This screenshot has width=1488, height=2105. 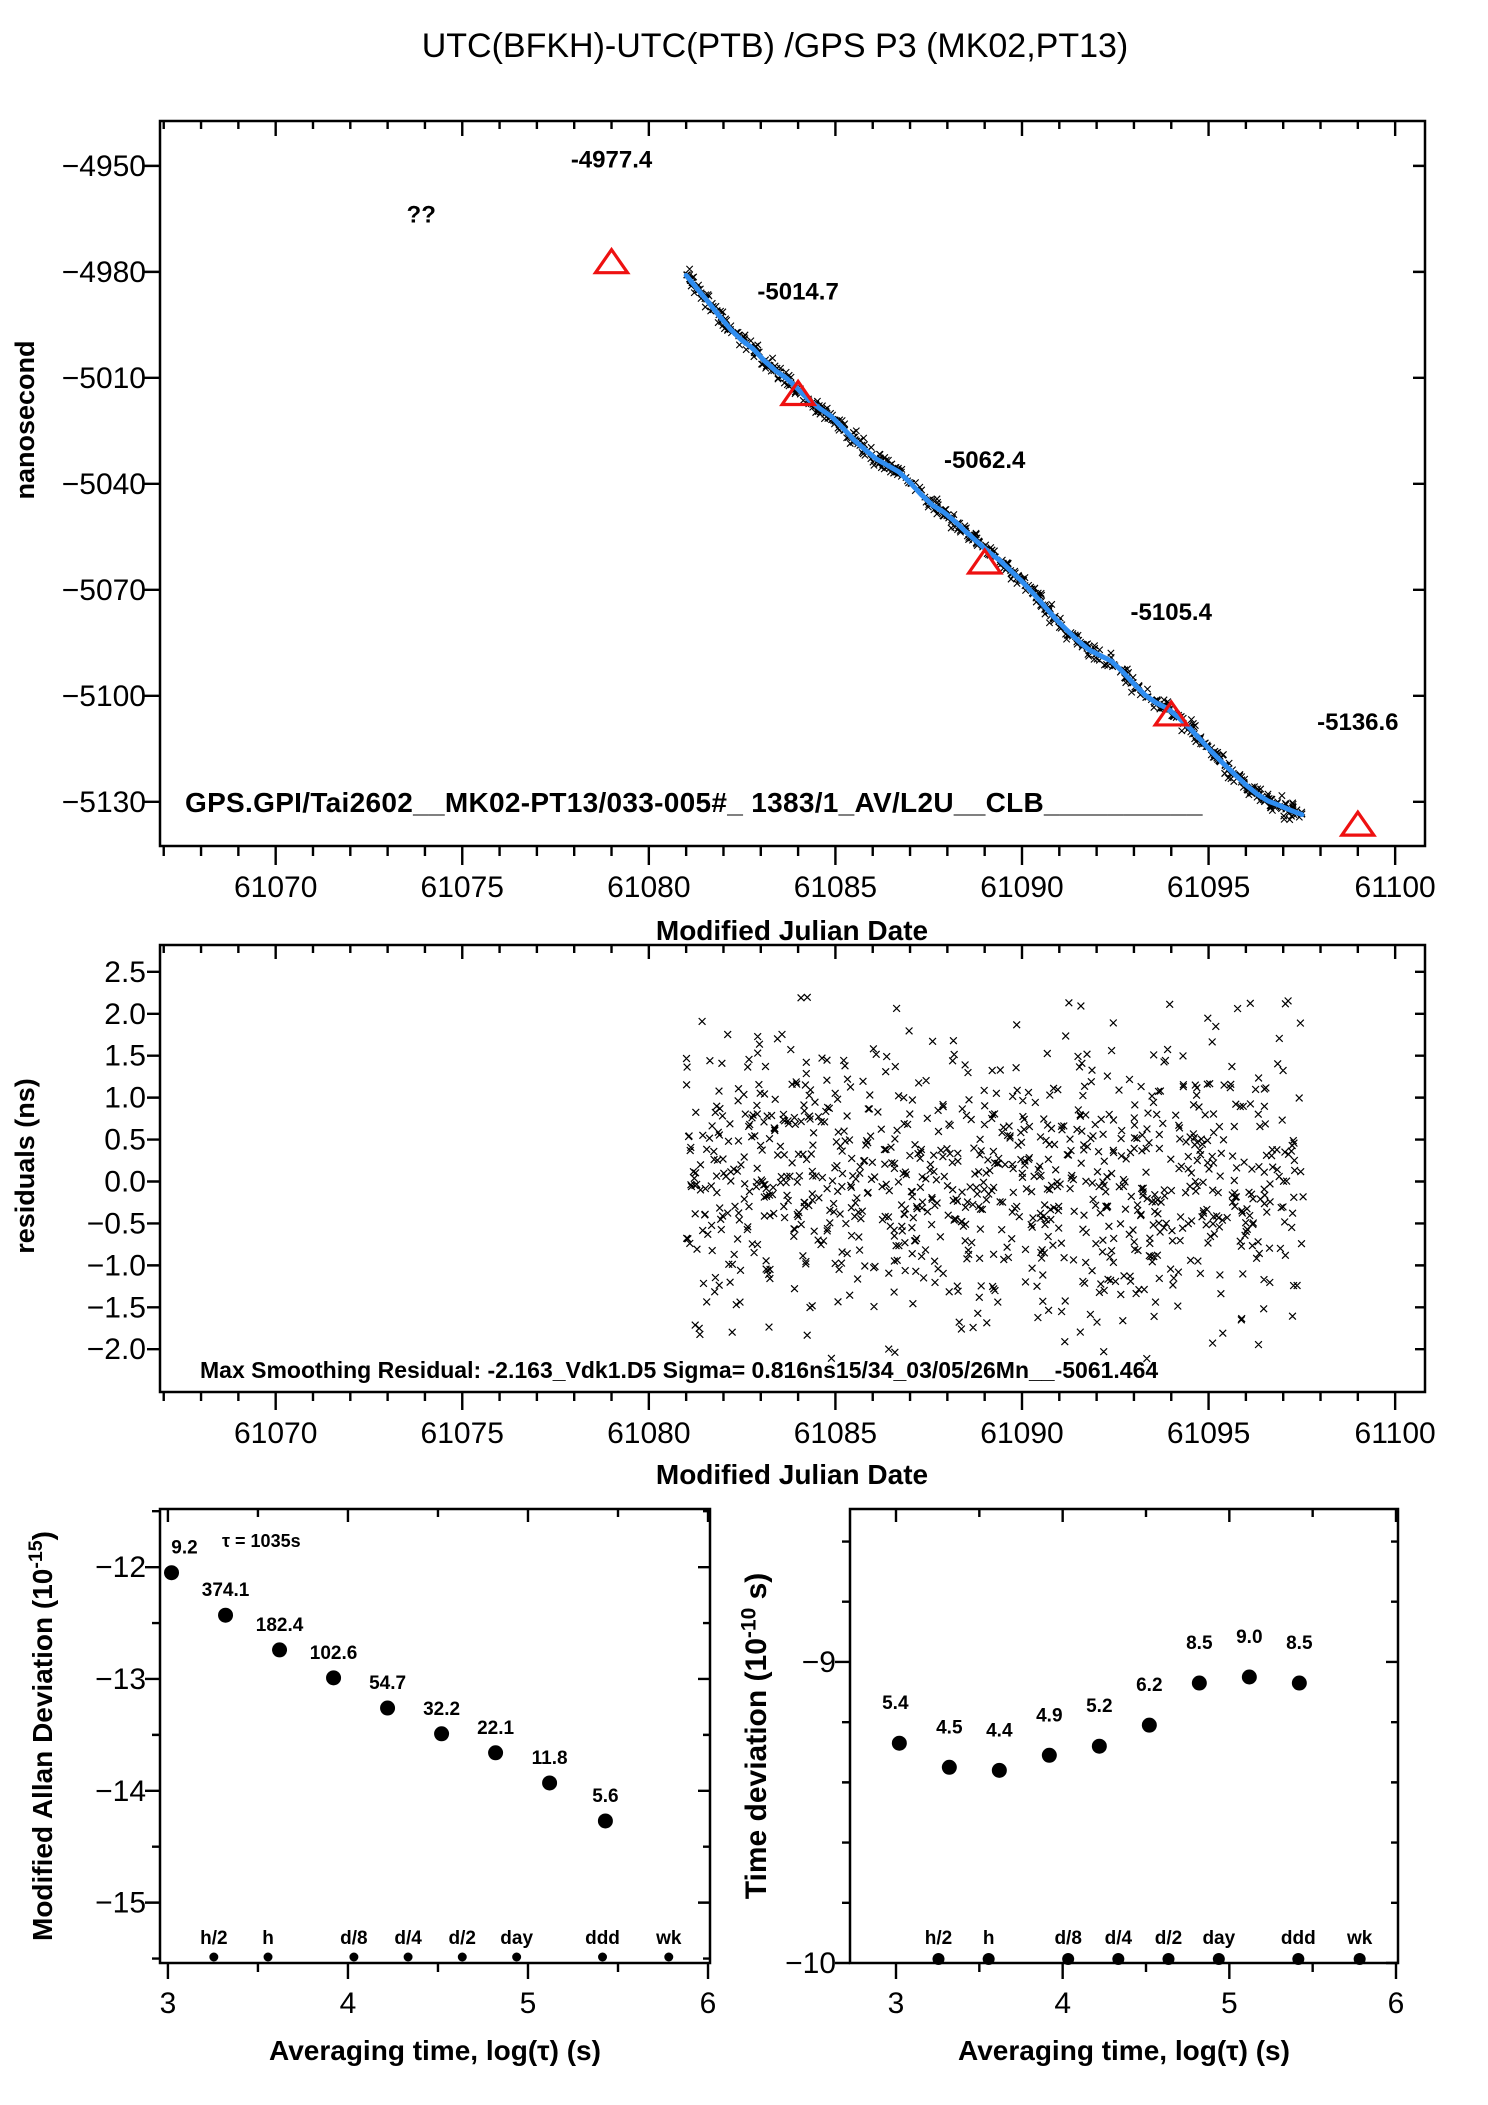 I want to click on mdev-y-axis-title: Modified Allan Deviation (10-15), so click(x=41, y=1736).